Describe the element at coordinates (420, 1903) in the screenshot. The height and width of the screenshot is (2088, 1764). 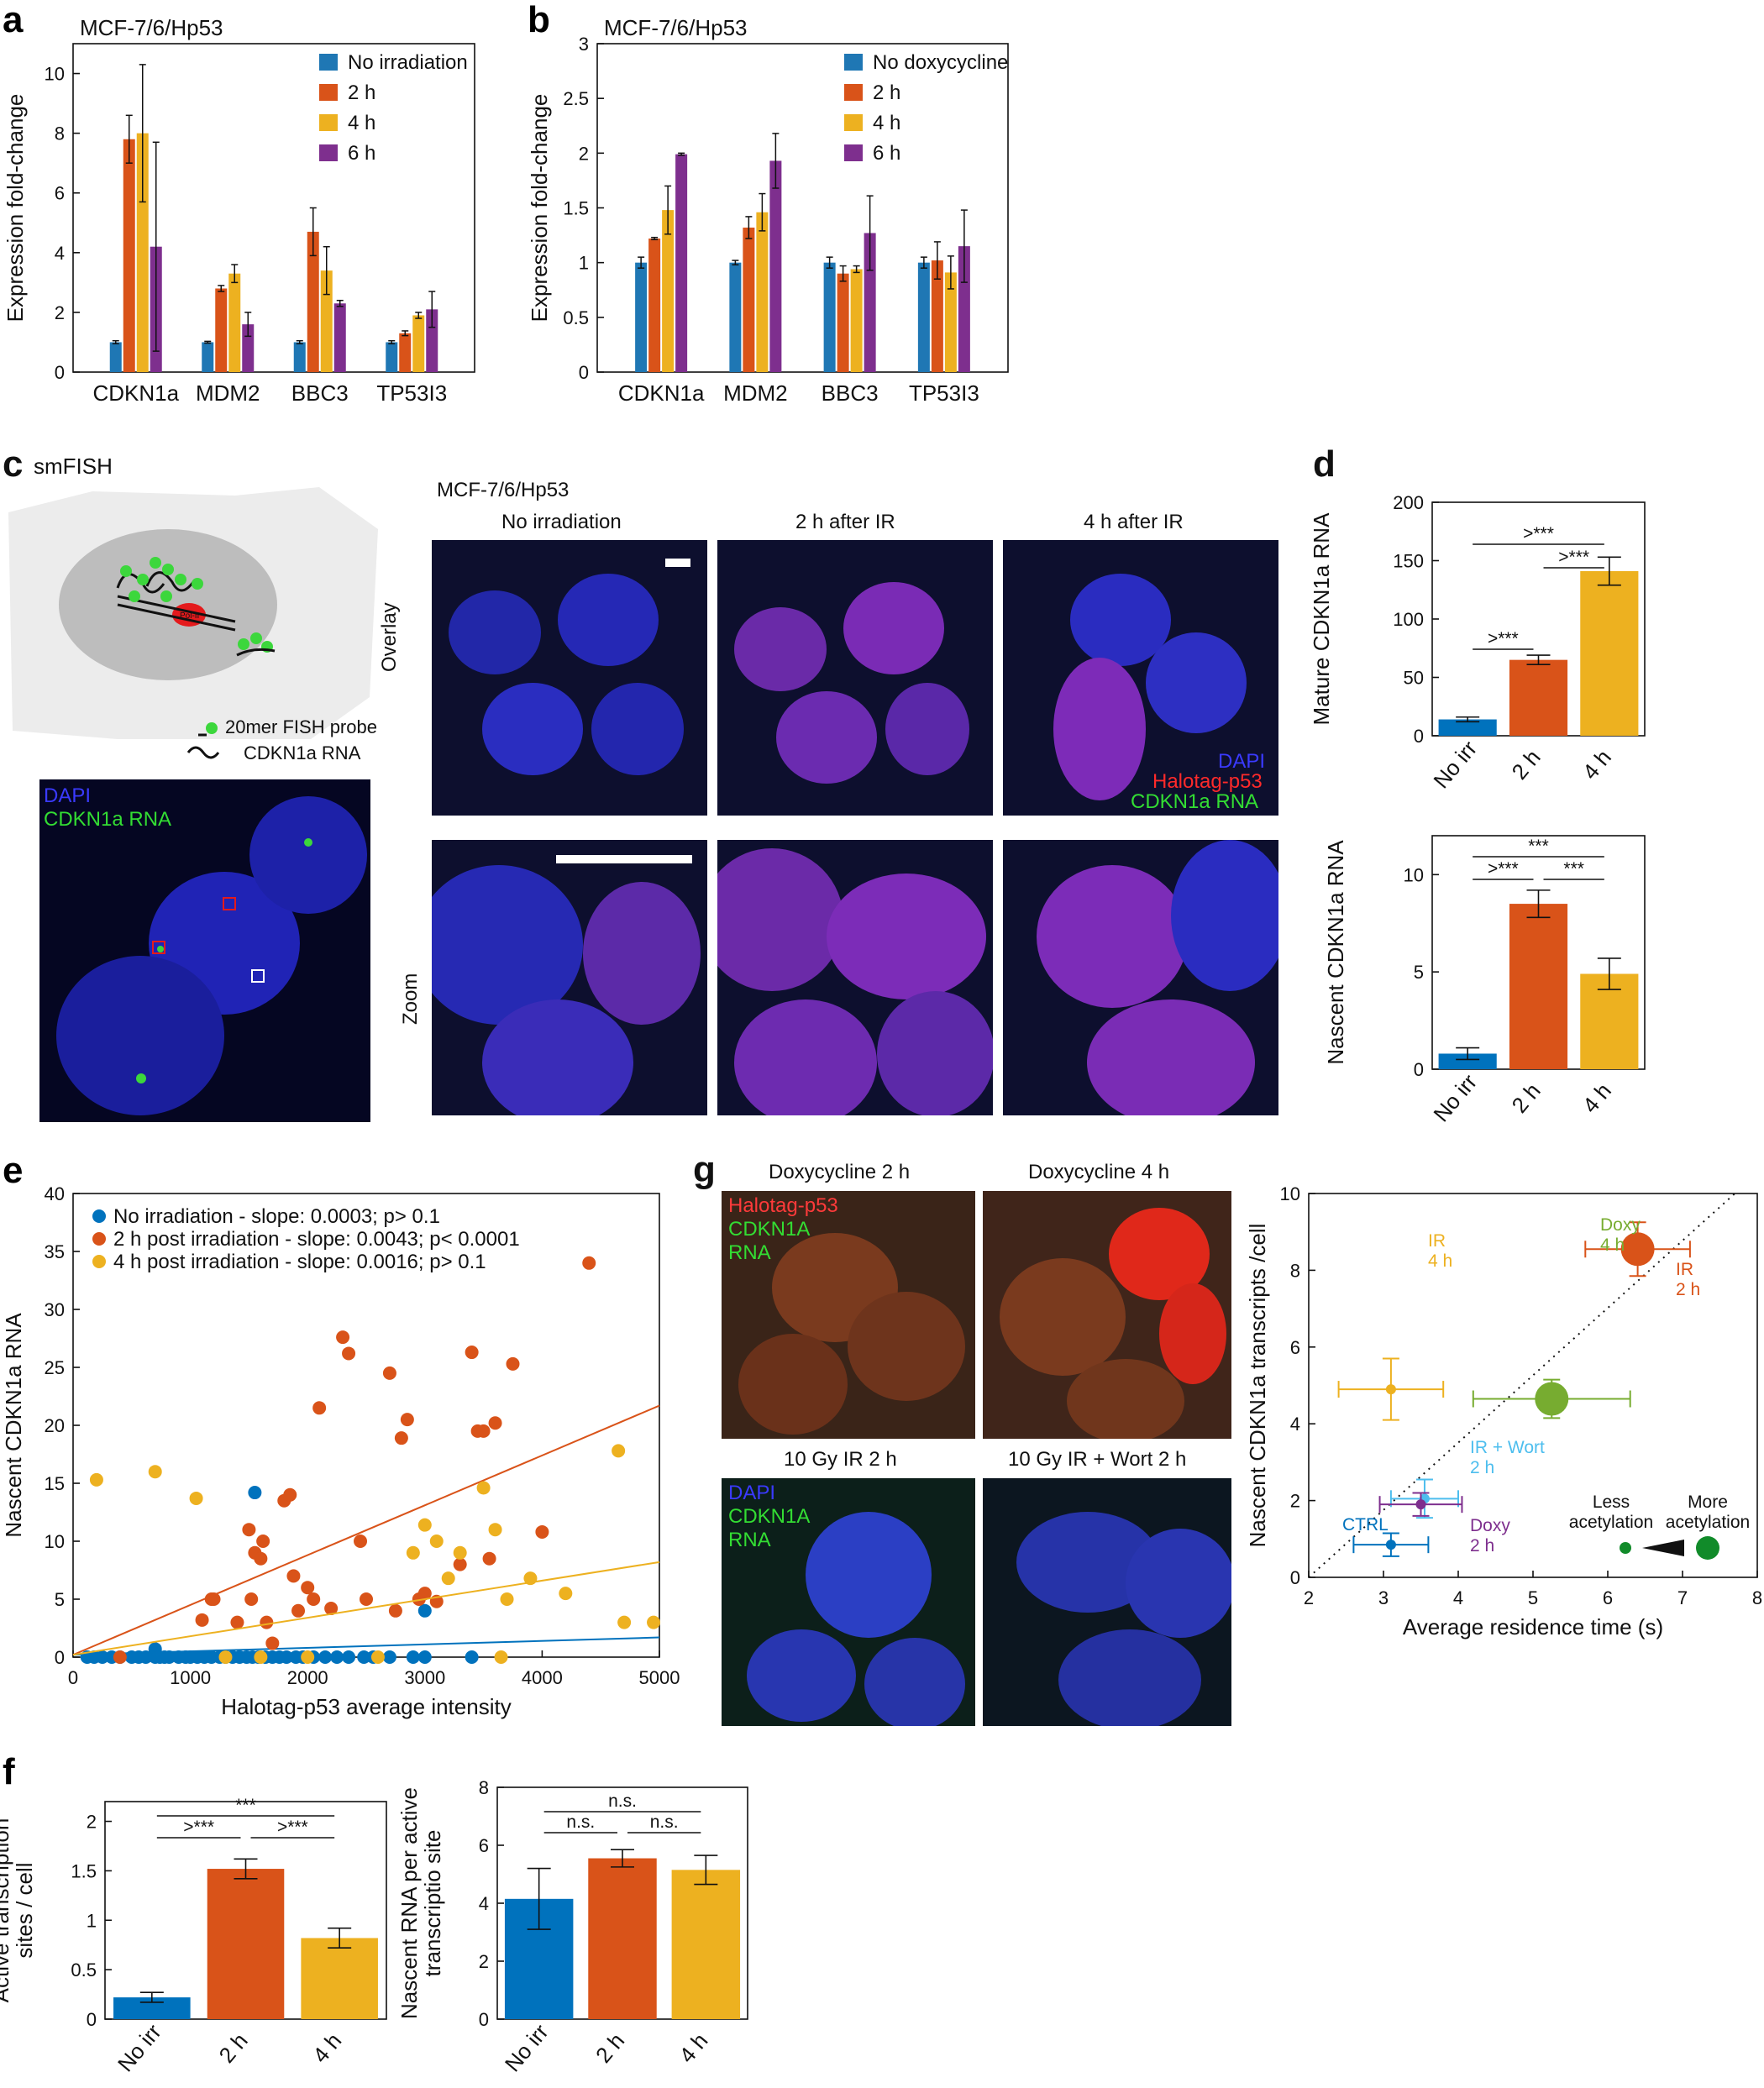
I see `y-axis-label: Nascent RNA per activetranscriptio site` at that location.